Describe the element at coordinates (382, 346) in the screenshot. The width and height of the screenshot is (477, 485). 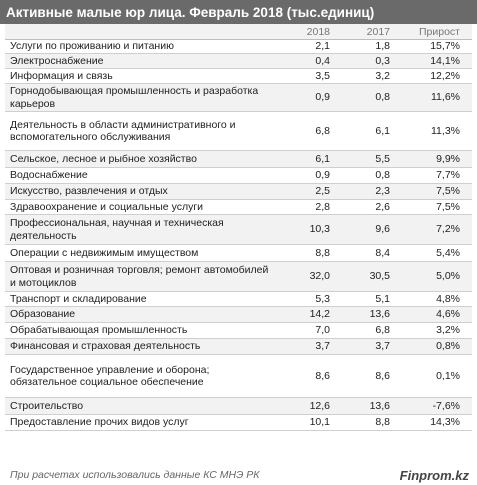
I see `value-2017: 3,7` at that location.